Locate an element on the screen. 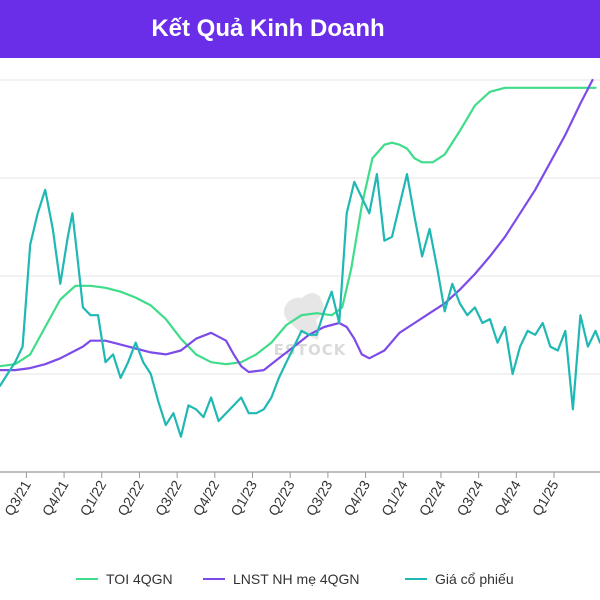 The image size is (600, 600). x-tick-label: Q3/22 is located at coordinates (168, 497).